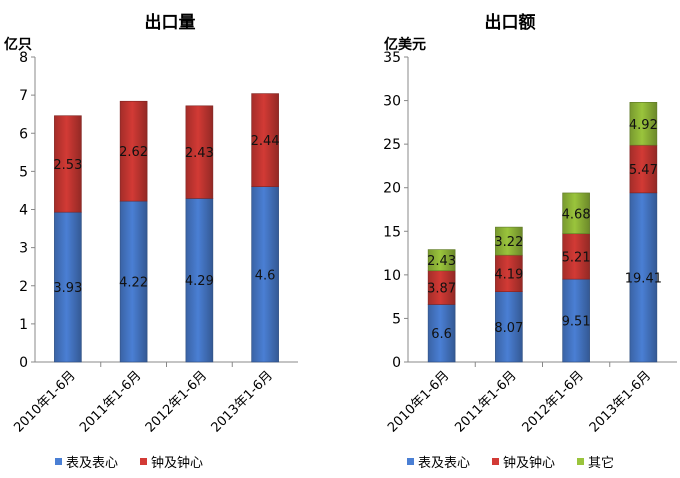  I want to click on data-label: 9.51, so click(576, 322).